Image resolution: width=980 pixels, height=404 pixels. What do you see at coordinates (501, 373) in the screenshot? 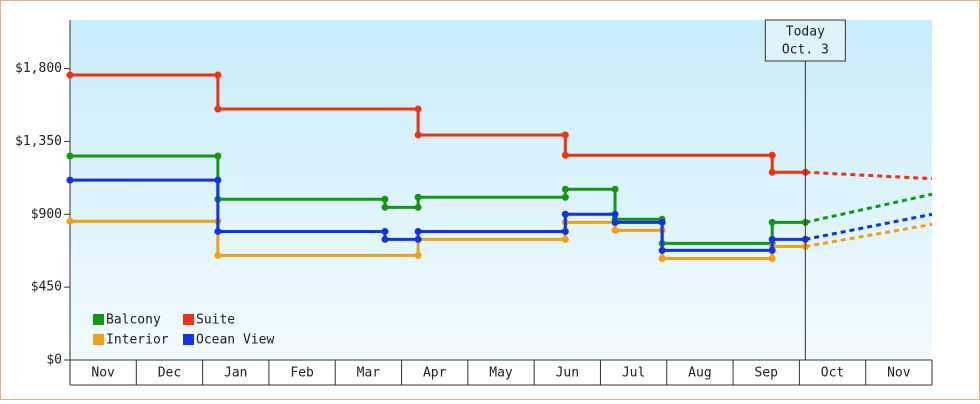
I see `x-tick-label: May` at bounding box center [501, 373].